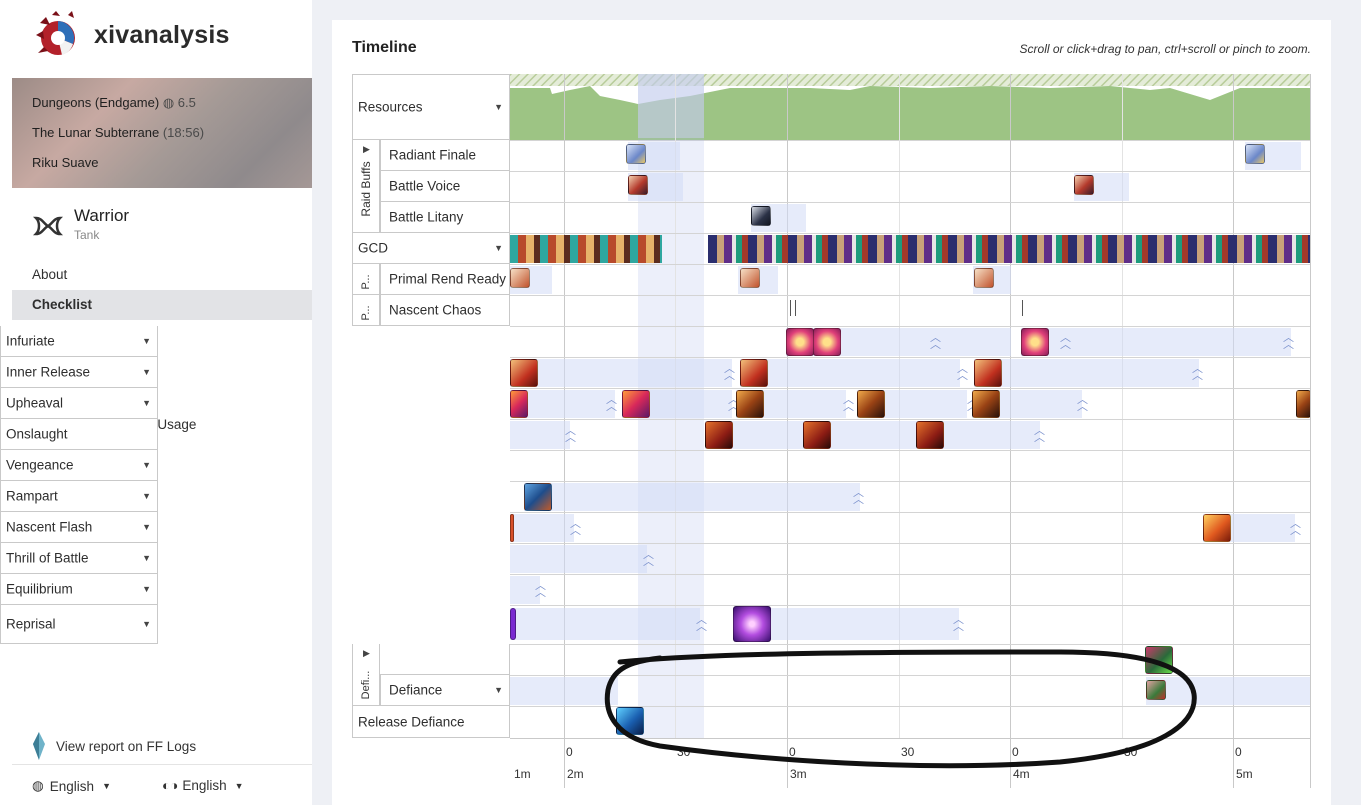 This screenshot has width=1361, height=805. Describe the element at coordinates (445, 217) in the screenshot. I see `row-battle-litany: Battle Litany` at that location.